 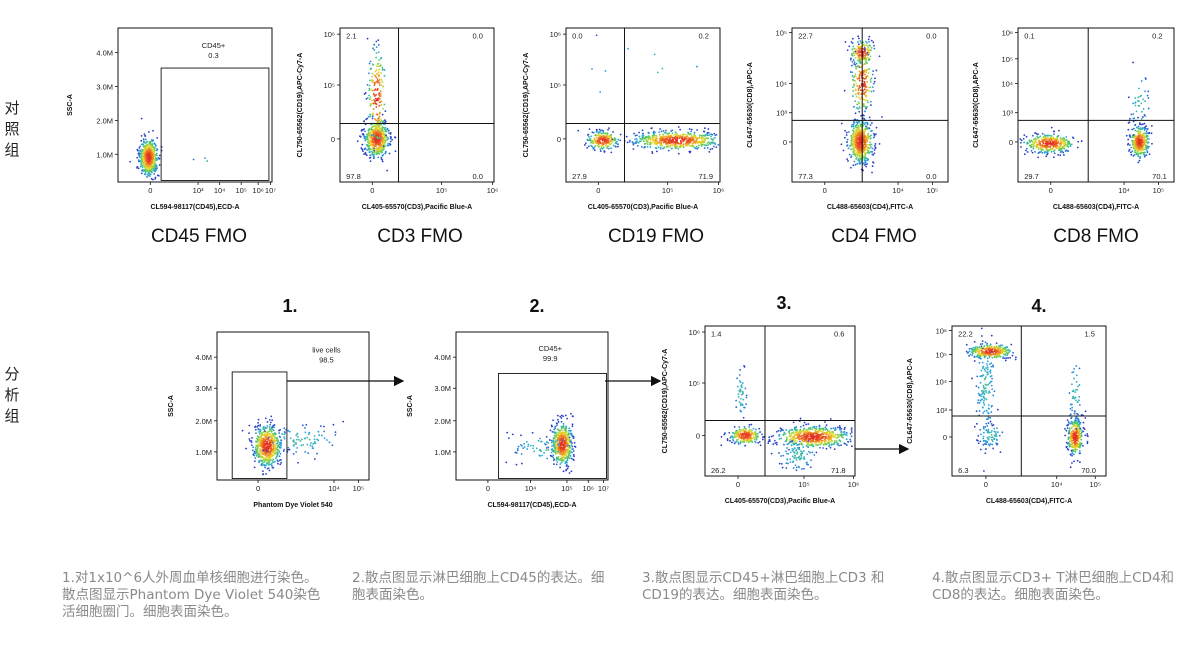 What do you see at coordinates (300, 105) in the screenshot?
I see `y-axis-label: CL750-65562(CD19),APC-Cy7-A` at bounding box center [300, 105].